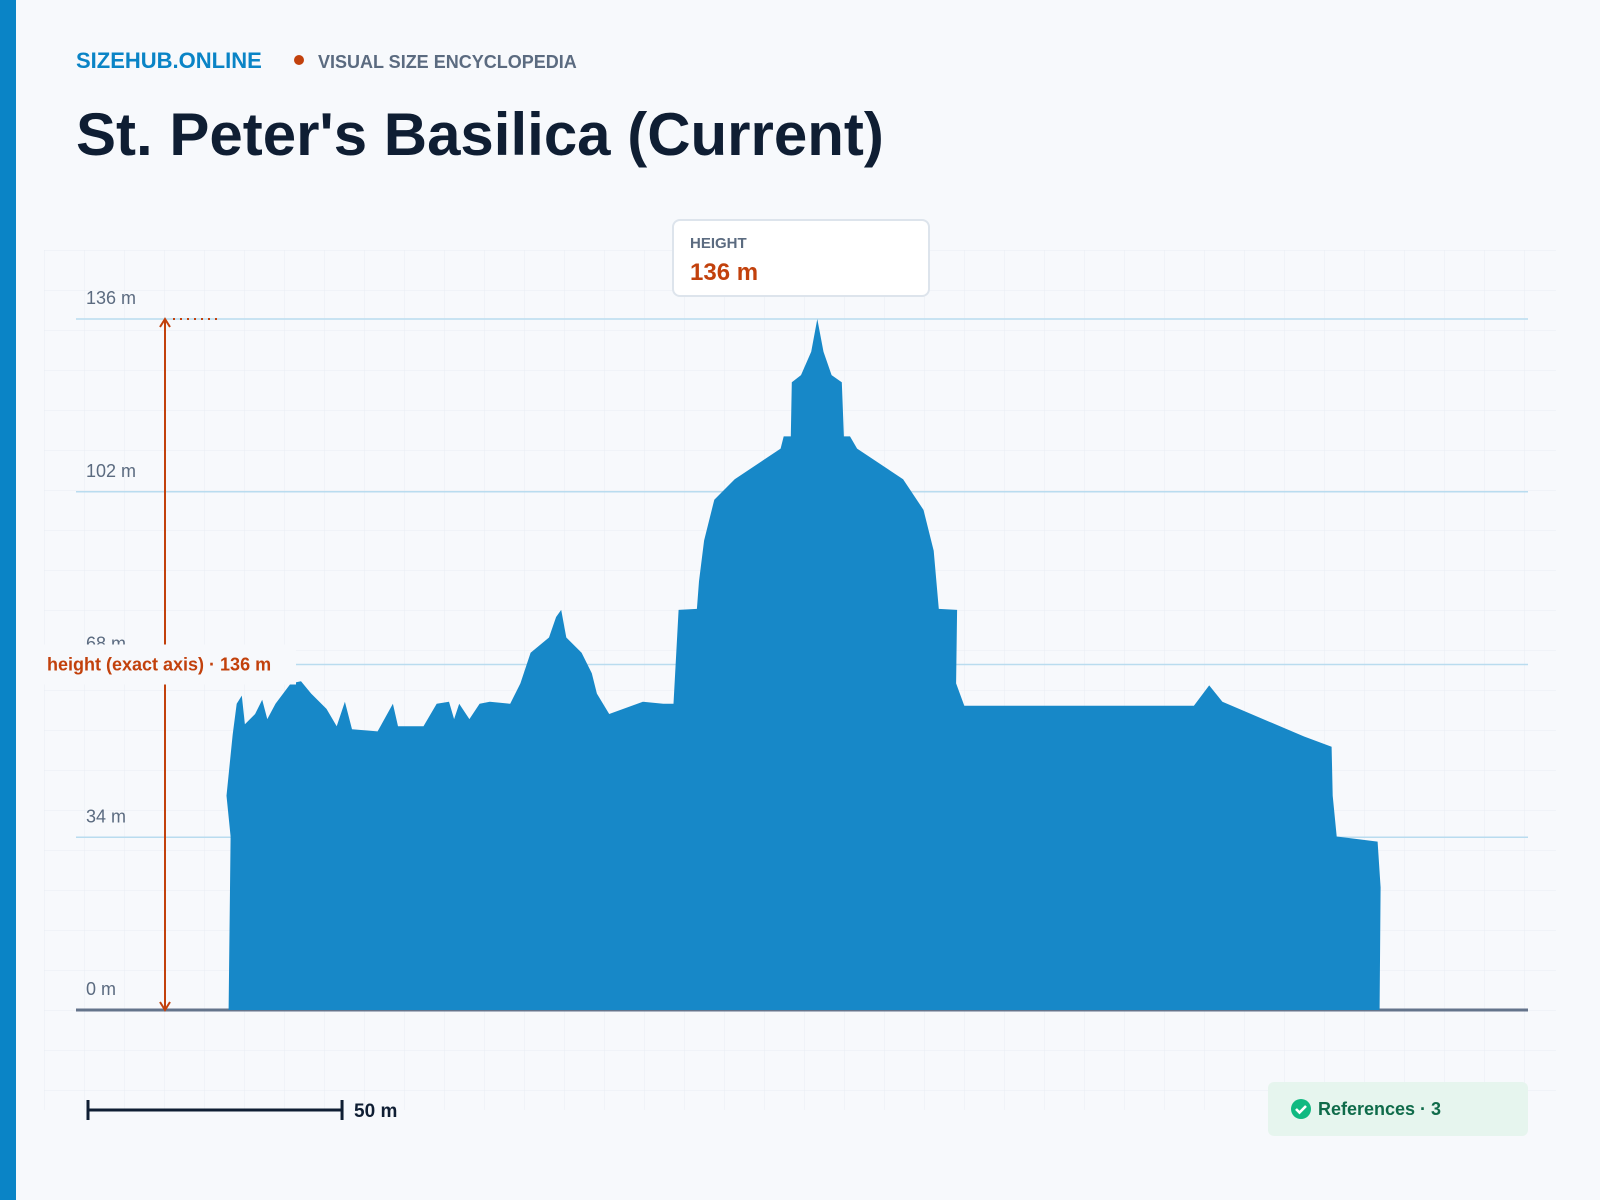  Describe the element at coordinates (101, 989) in the screenshot. I see `y-tick-label: 0 m` at that location.